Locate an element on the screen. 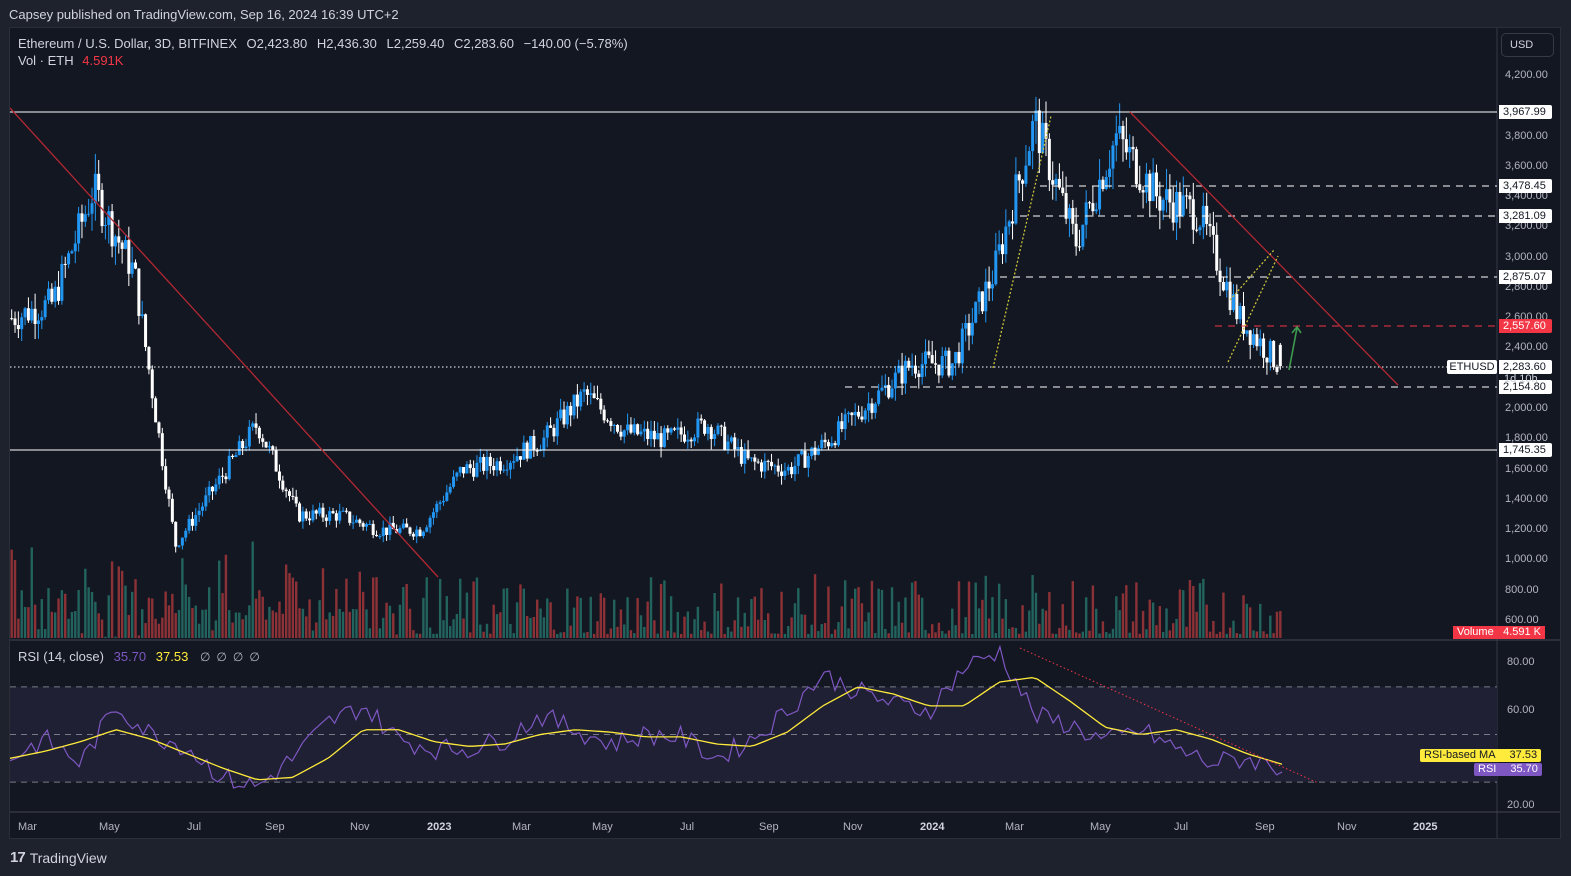 This screenshot has width=1571, height=876. rsi-title: RSI (14, close) is located at coordinates (61, 656).